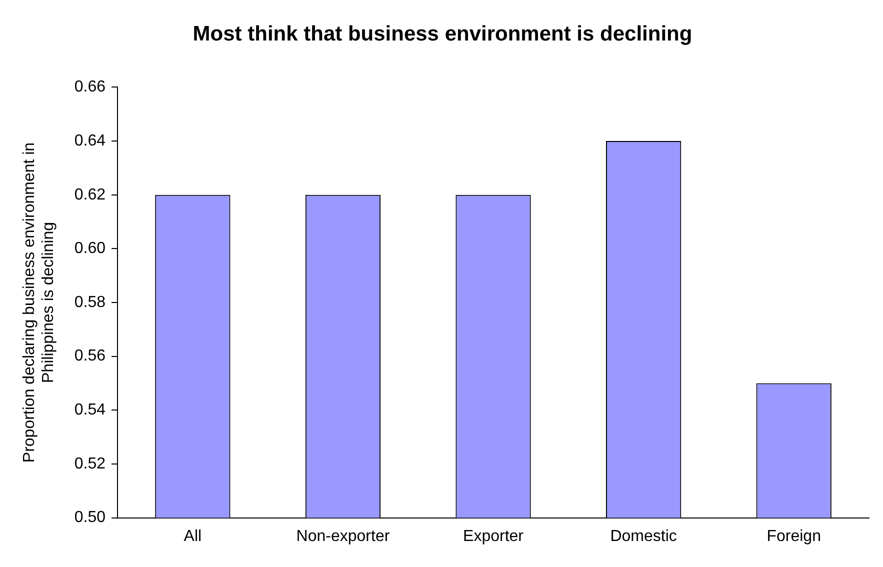 The image size is (883, 567). What do you see at coordinates (643, 536) in the screenshot?
I see `x-tick-label: Domestic` at bounding box center [643, 536].